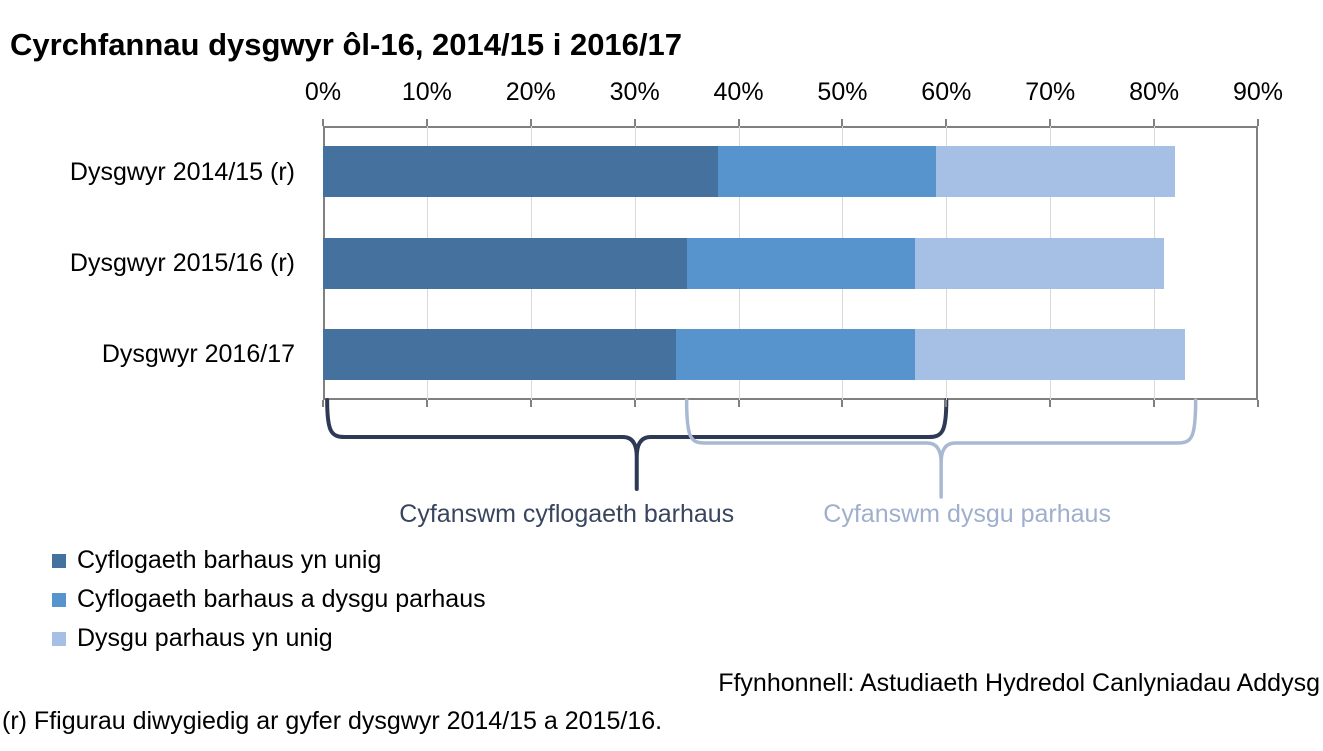 Image resolution: width=1323 pixels, height=751 pixels. What do you see at coordinates (229, 560) in the screenshot?
I see `legend-label: Cyflogaeth barhaus yn unig` at bounding box center [229, 560].